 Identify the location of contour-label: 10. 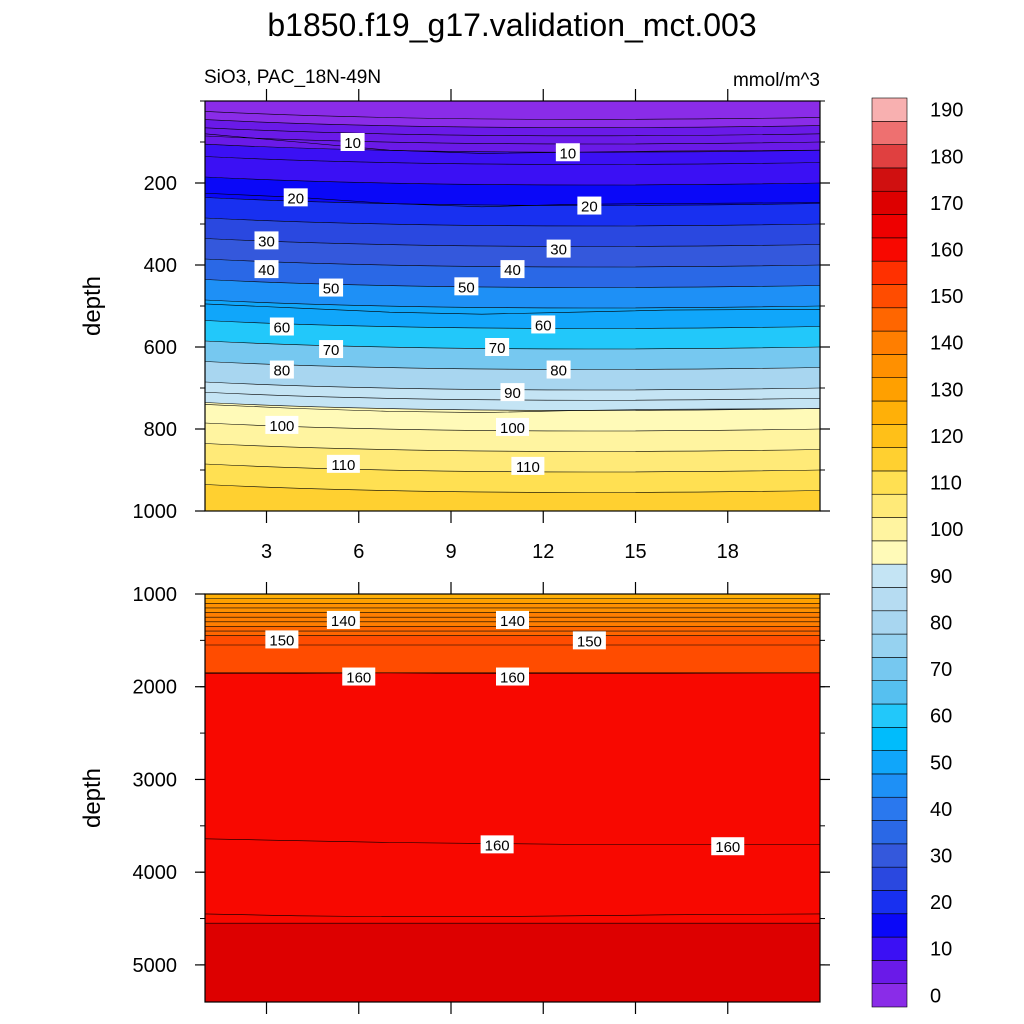
(352, 143).